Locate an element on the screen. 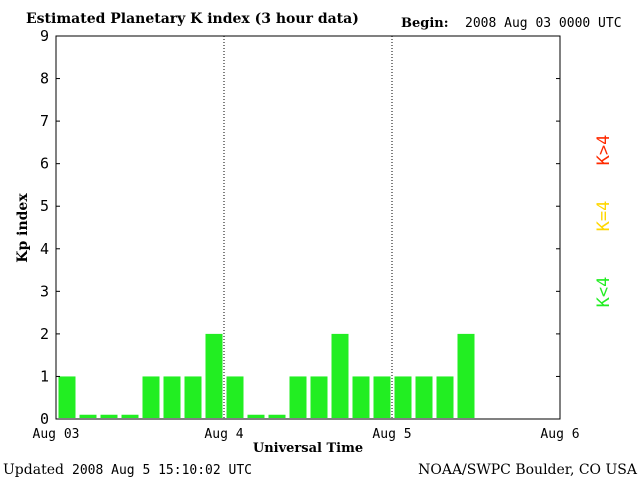 The height and width of the screenshot is (480, 640). x-tick-label: Aug 6 is located at coordinates (559, 434).